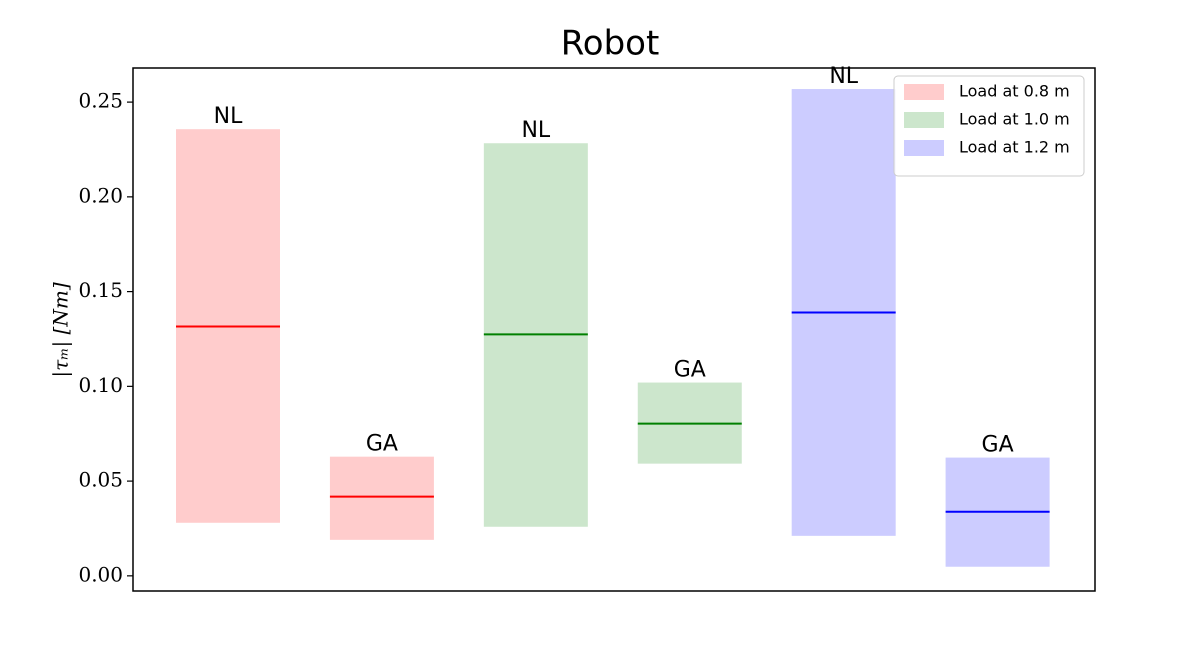 The image size is (1196, 666). Describe the element at coordinates (610, 44) in the screenshot. I see `chart-title: Robot` at that location.